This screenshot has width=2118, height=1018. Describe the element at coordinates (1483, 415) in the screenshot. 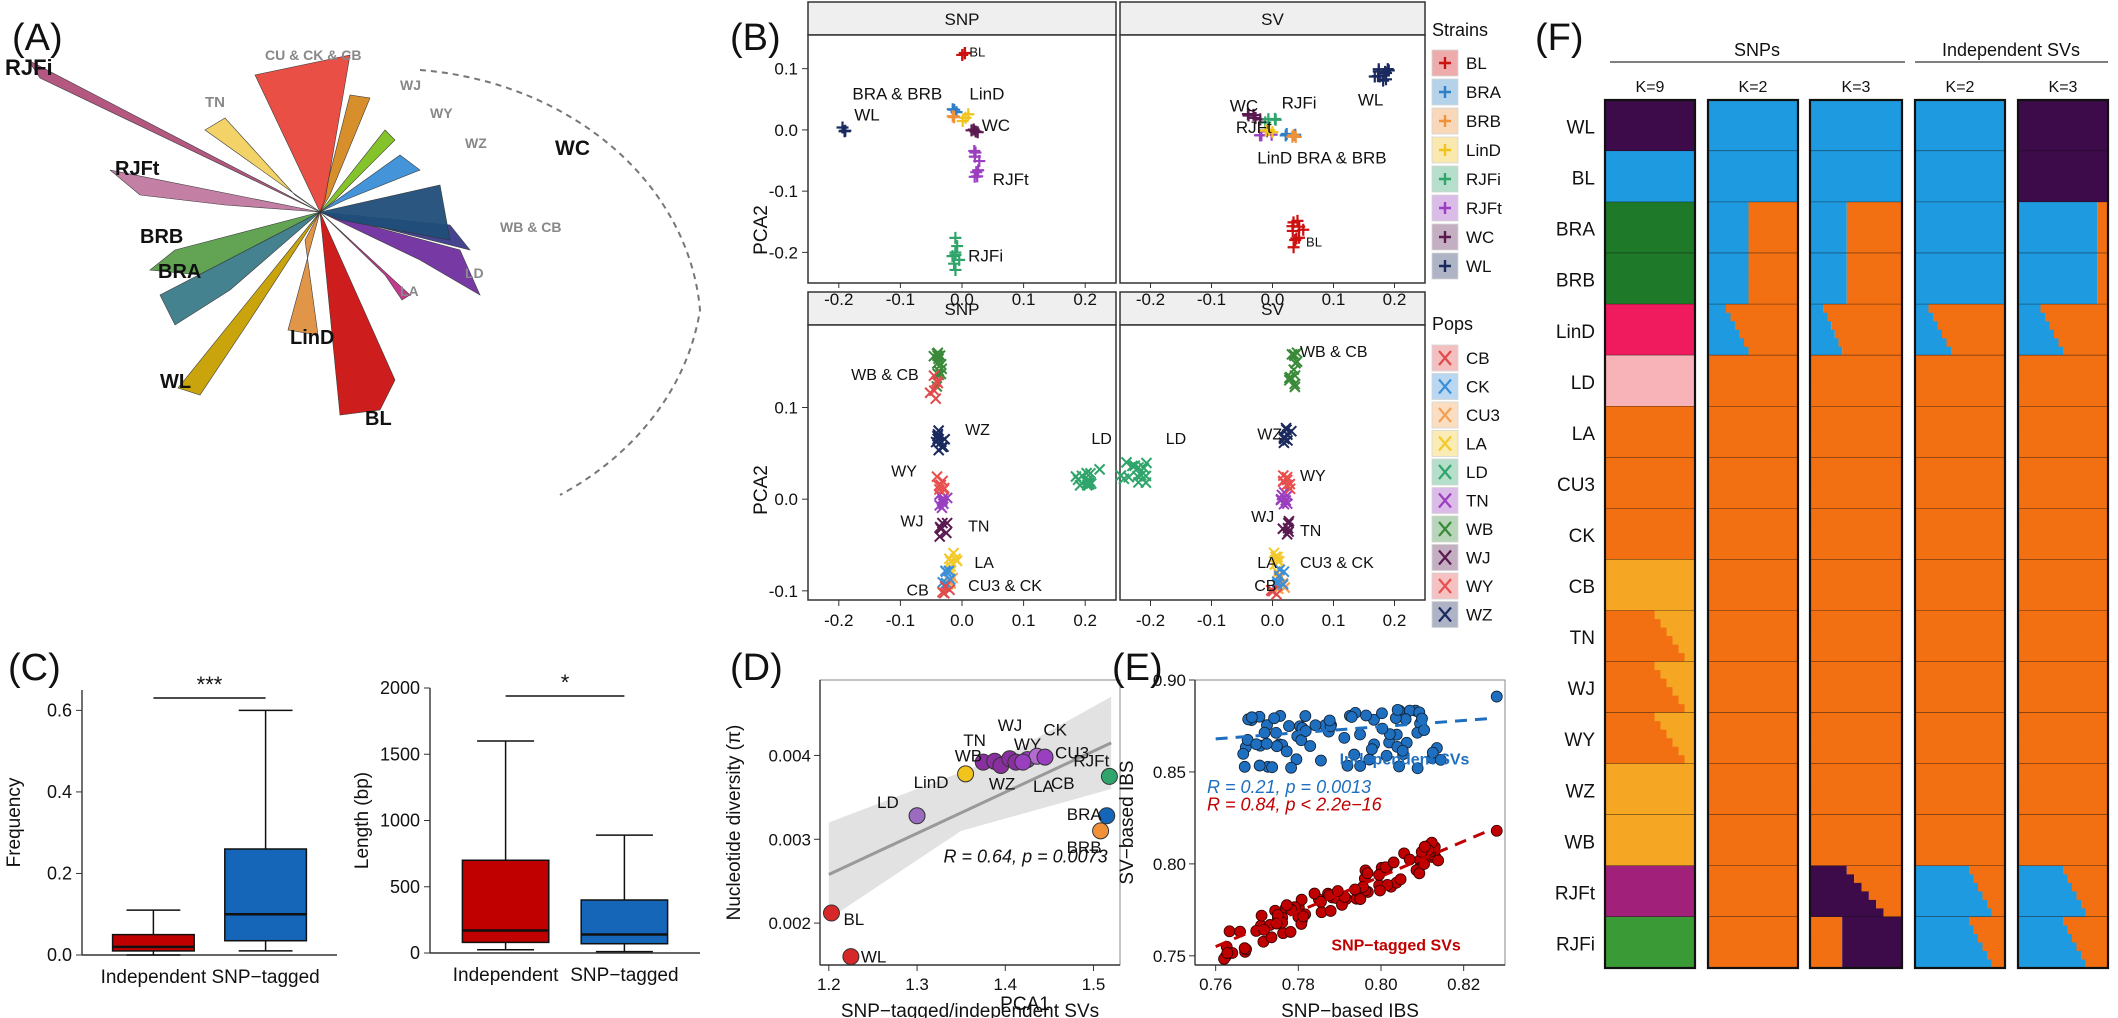

I see `legend-label-cu3: CU3` at that location.